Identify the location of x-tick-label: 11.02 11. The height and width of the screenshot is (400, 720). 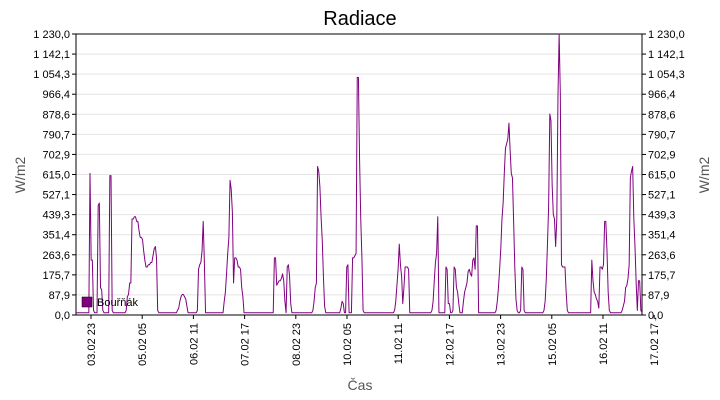
(399, 343).